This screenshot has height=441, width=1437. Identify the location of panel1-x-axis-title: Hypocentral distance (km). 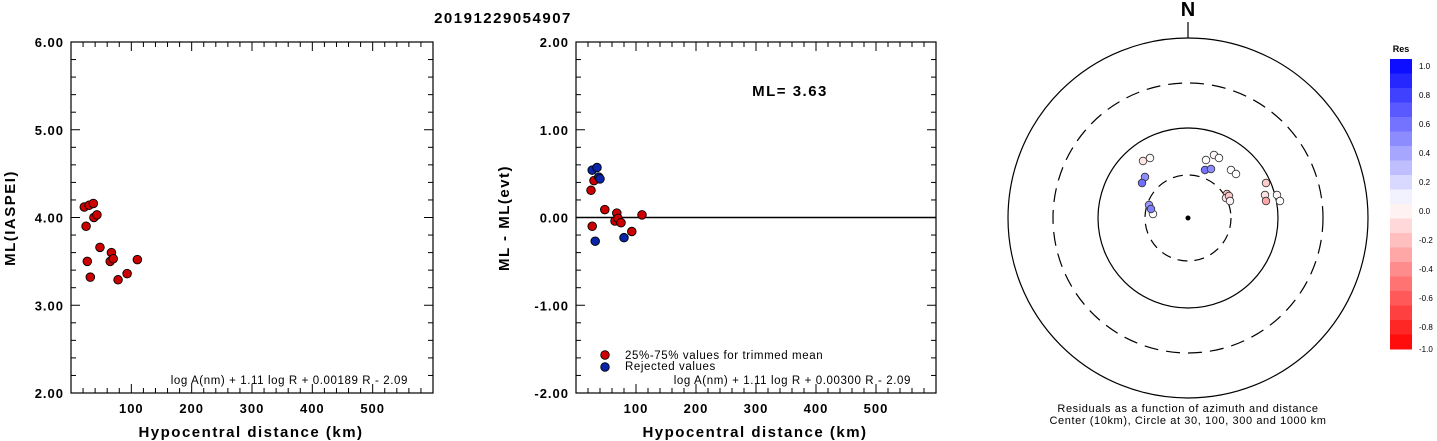
(250, 432).